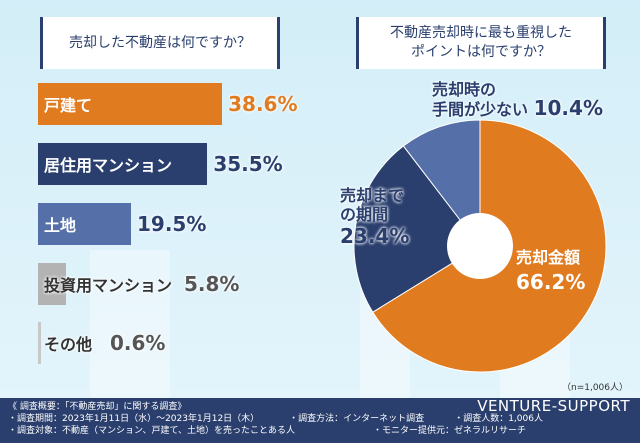  I want to click on pie-label-price: 売却金額 66.2%, so click(551, 271).